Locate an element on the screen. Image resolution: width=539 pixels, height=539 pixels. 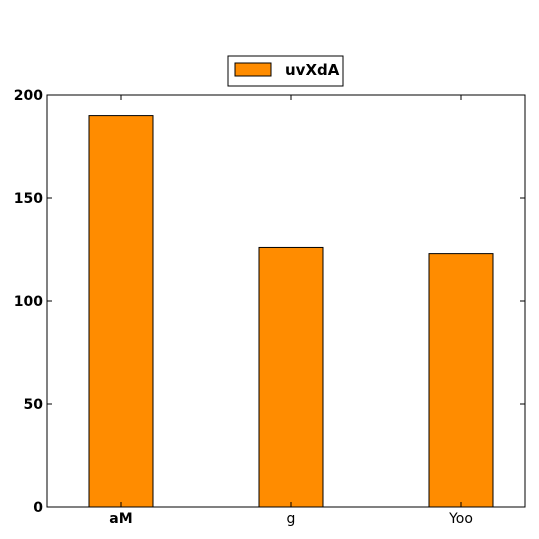
x-tick-label: aM is located at coordinates (120, 519).